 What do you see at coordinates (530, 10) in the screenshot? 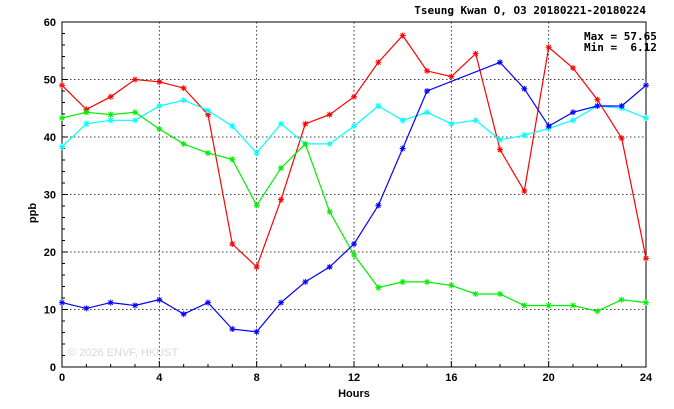
I see `chart-title: Tseung Kwan O, O3 20180221-20180224` at bounding box center [530, 10].